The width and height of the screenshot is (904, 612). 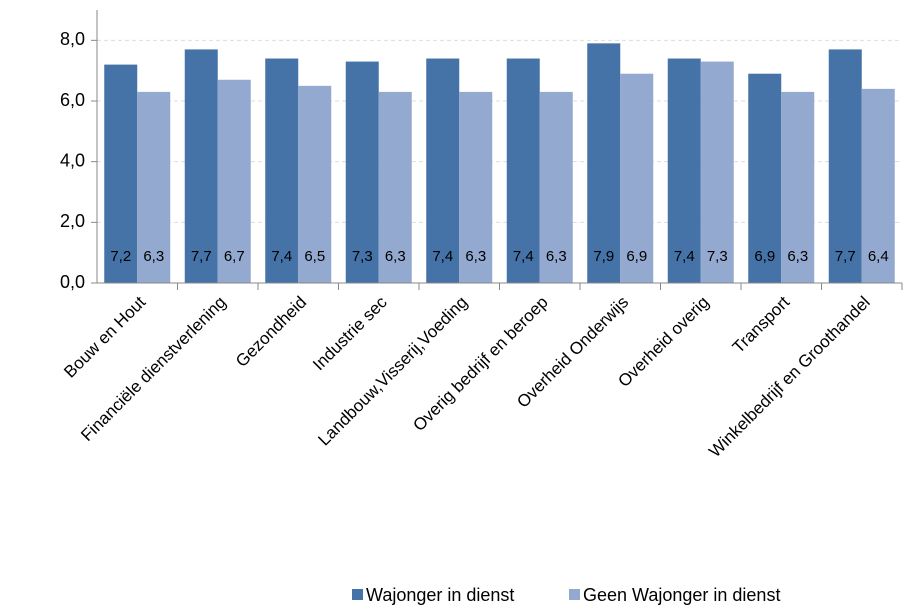 What do you see at coordinates (234, 256) in the screenshot?
I see `data-label: 6,7` at bounding box center [234, 256].